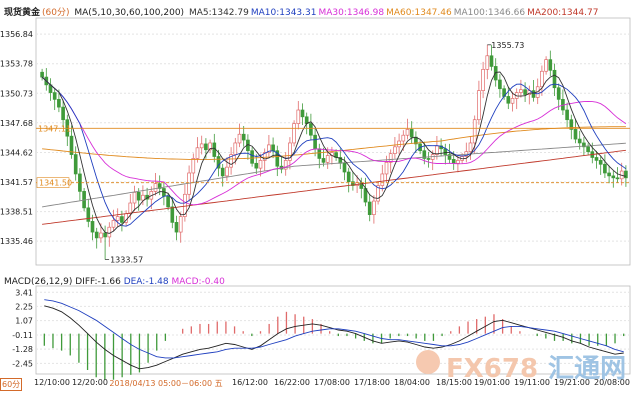 The image size is (640, 400). Describe the element at coordinates (213, 282) in the screenshot. I see `macd-macd-value: -0.40` at that location.